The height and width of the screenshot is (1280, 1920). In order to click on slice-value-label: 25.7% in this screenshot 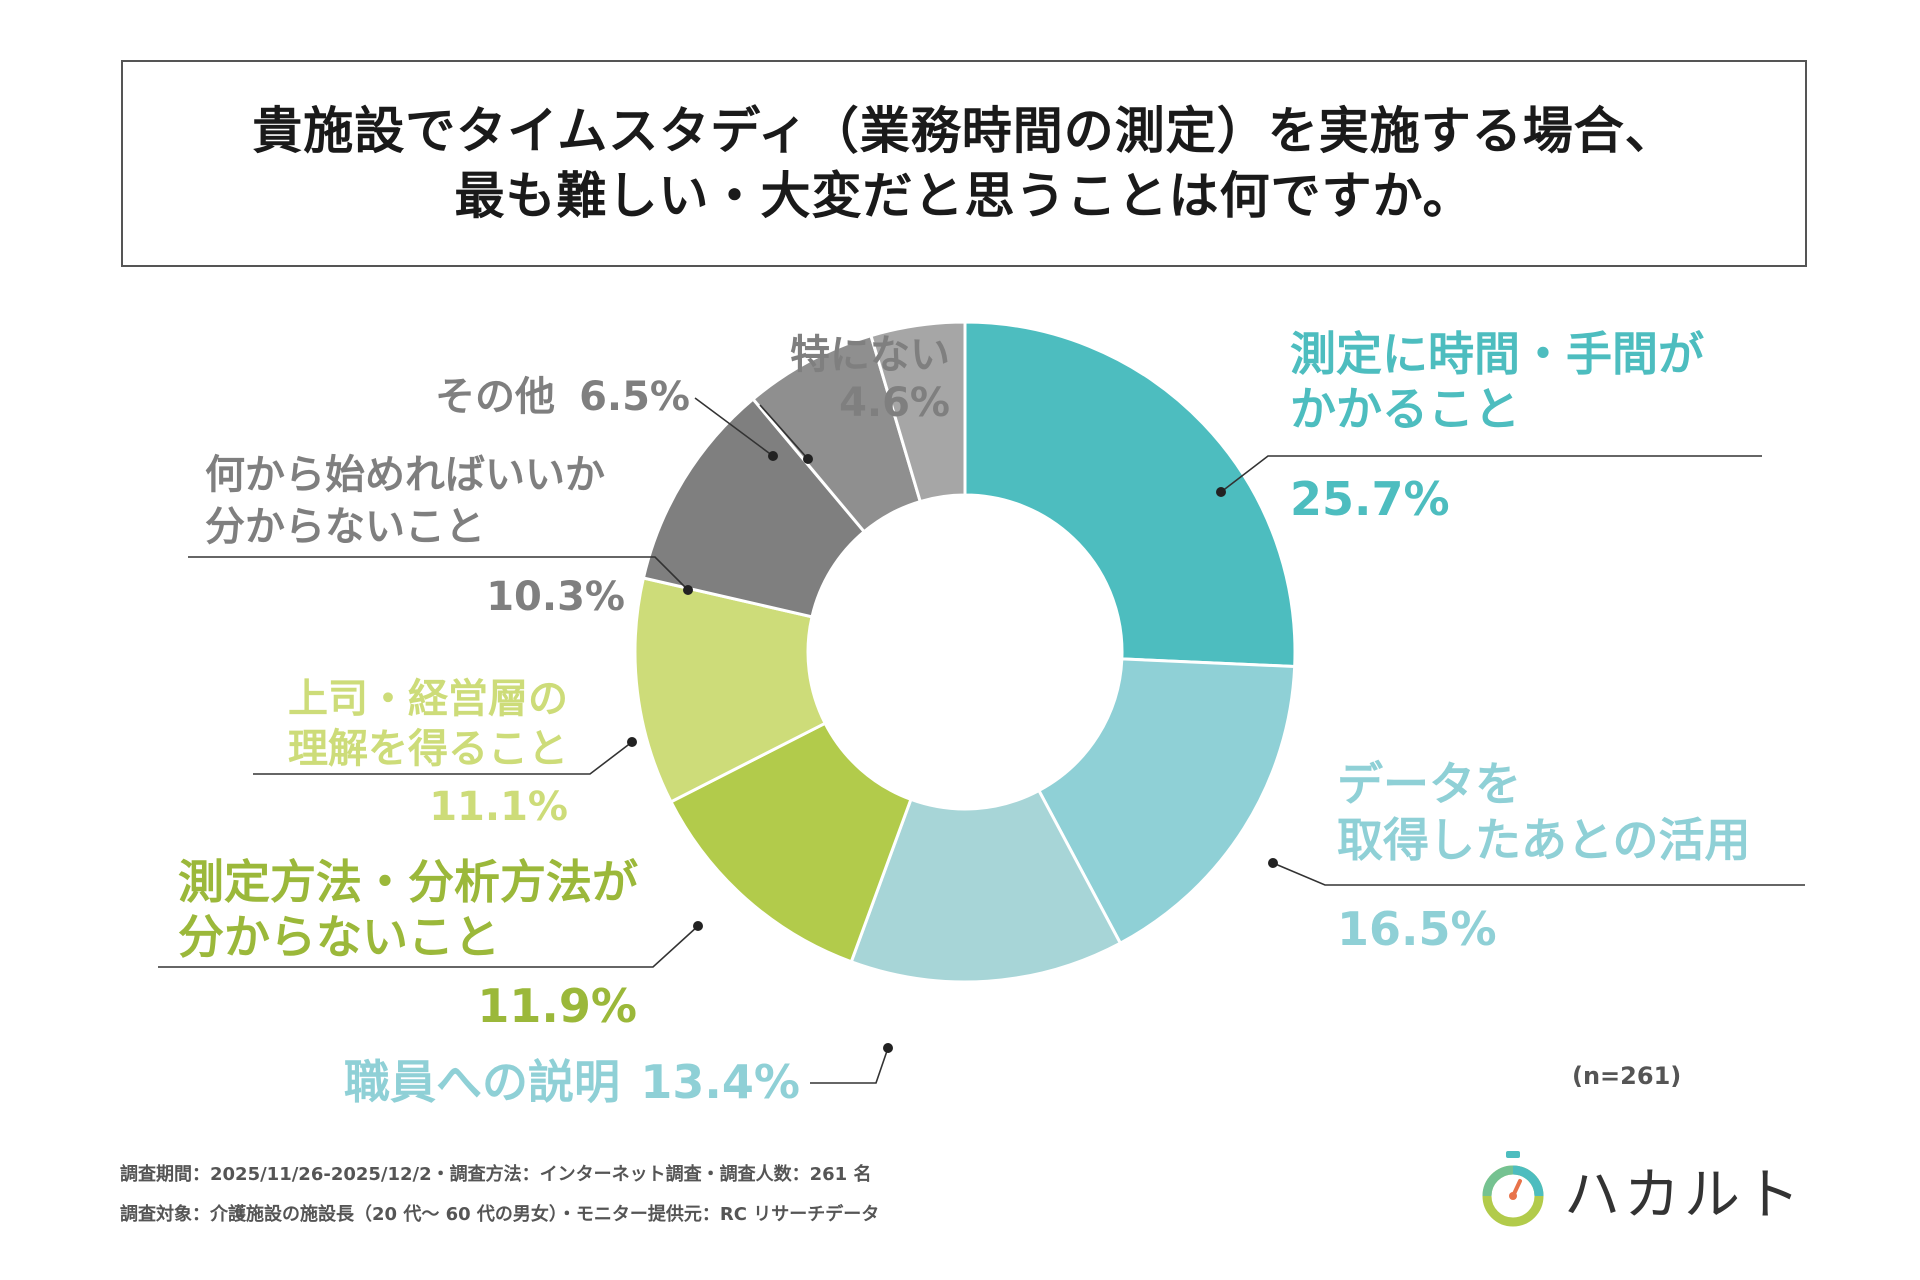, I will do `click(1370, 499)`.